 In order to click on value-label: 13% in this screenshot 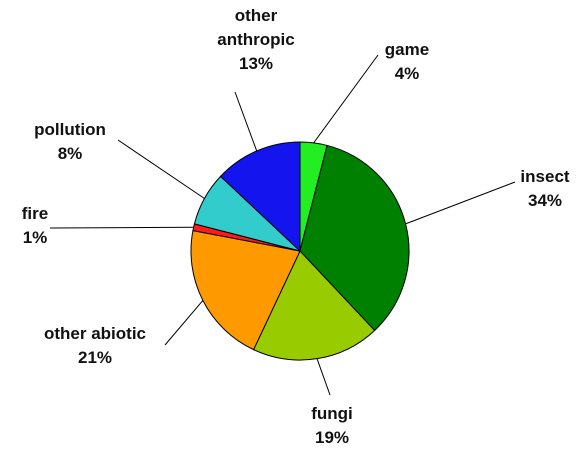, I will do `click(256, 63)`.